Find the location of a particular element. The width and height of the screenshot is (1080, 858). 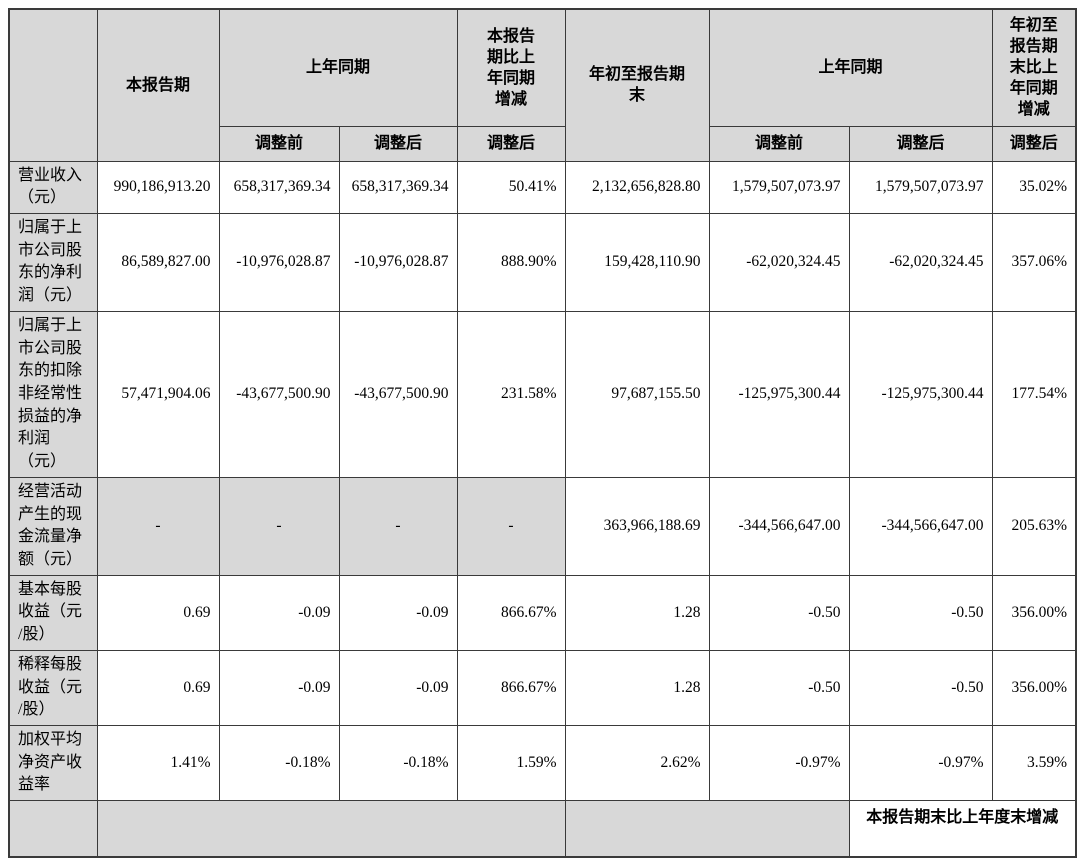

subheader-after-adjust-4: 调整后 is located at coordinates (1034, 143).